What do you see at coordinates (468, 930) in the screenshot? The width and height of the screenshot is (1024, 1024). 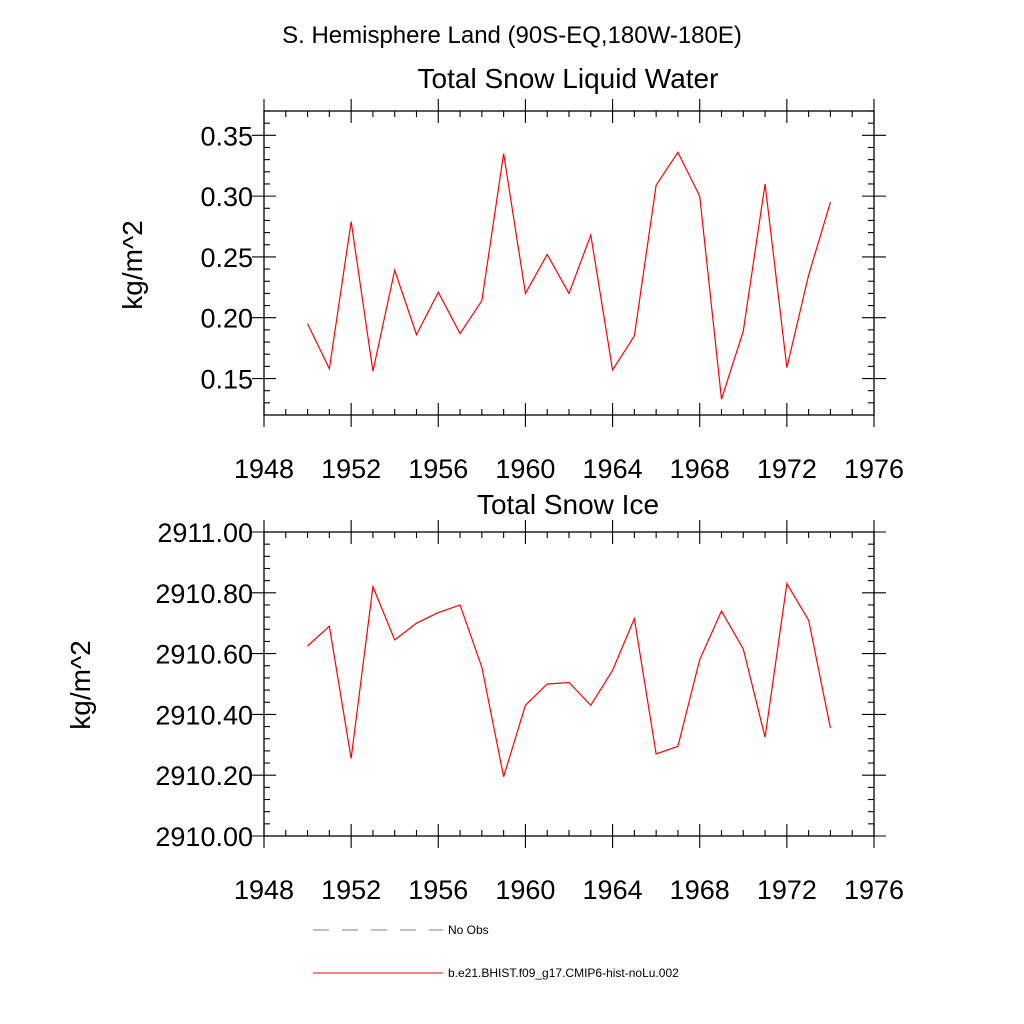 I see `legend-label-no-obs: No Obs` at bounding box center [468, 930].